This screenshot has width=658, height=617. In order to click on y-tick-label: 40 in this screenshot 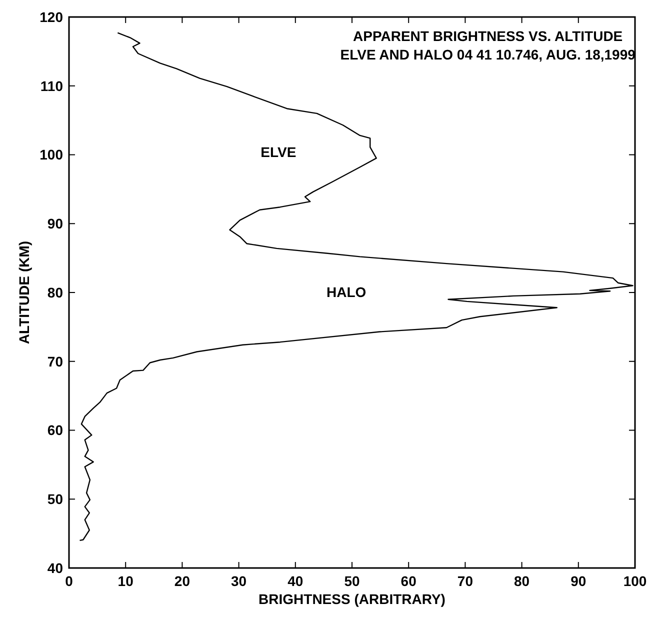, I will do `click(55, 568)`.